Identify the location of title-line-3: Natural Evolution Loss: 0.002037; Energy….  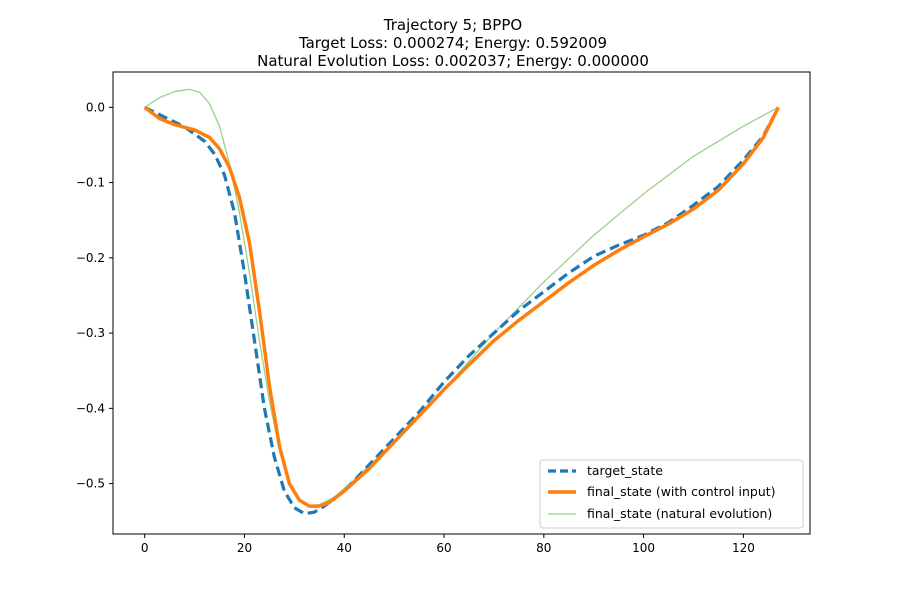
(453, 61).